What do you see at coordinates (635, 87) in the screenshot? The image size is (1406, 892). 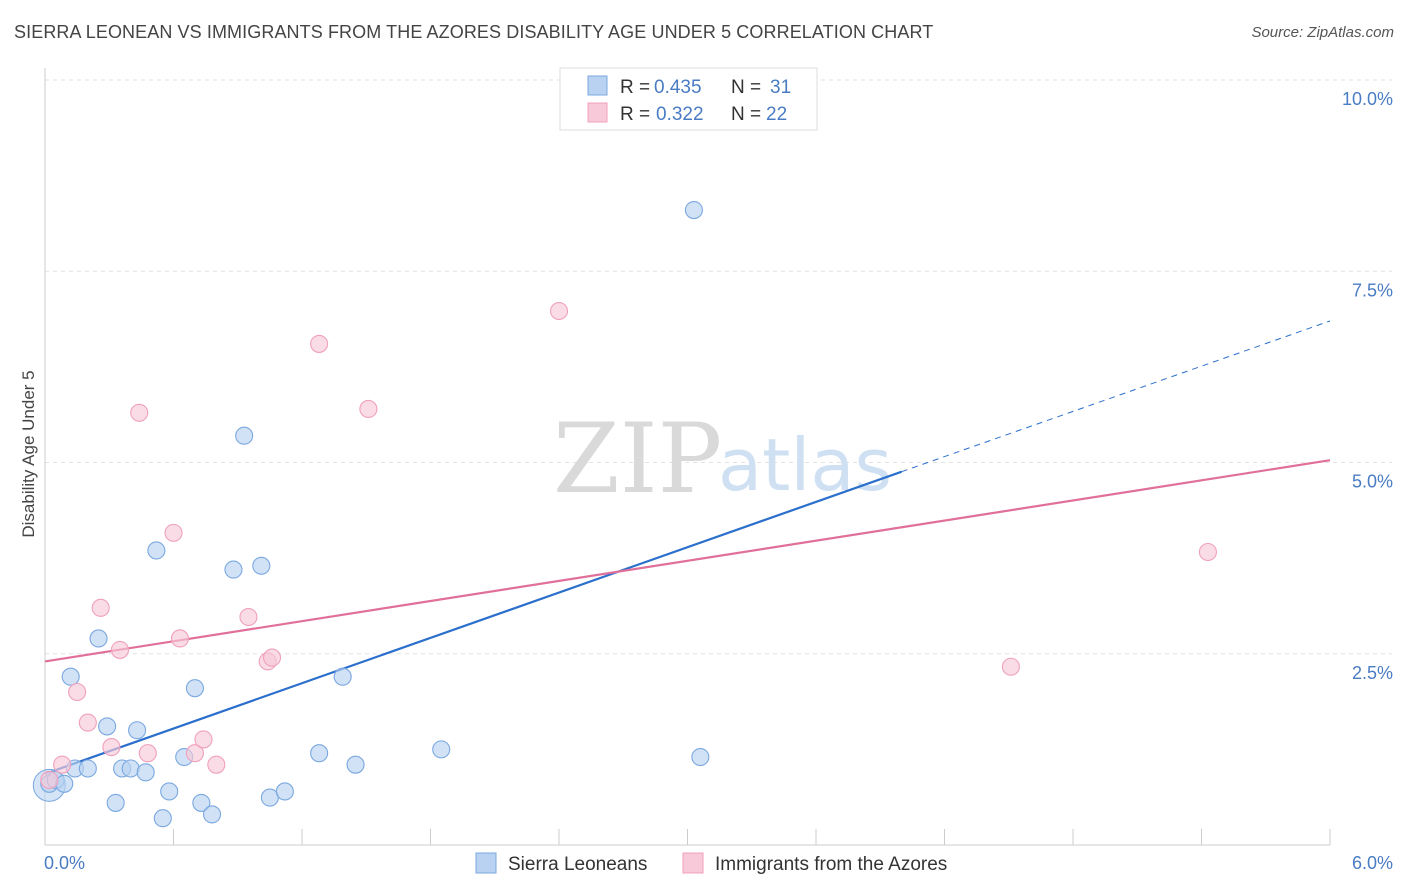 I see `legend-r-label-1: R =` at bounding box center [635, 87].